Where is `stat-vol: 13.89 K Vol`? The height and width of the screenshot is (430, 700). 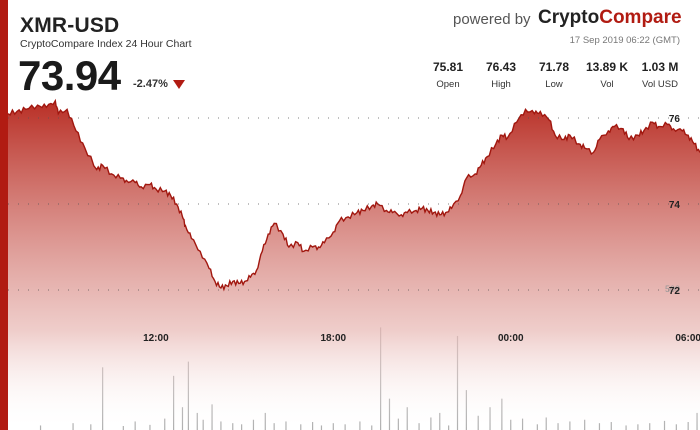
stat-vol: 13.89 K Vol is located at coordinates (607, 75).